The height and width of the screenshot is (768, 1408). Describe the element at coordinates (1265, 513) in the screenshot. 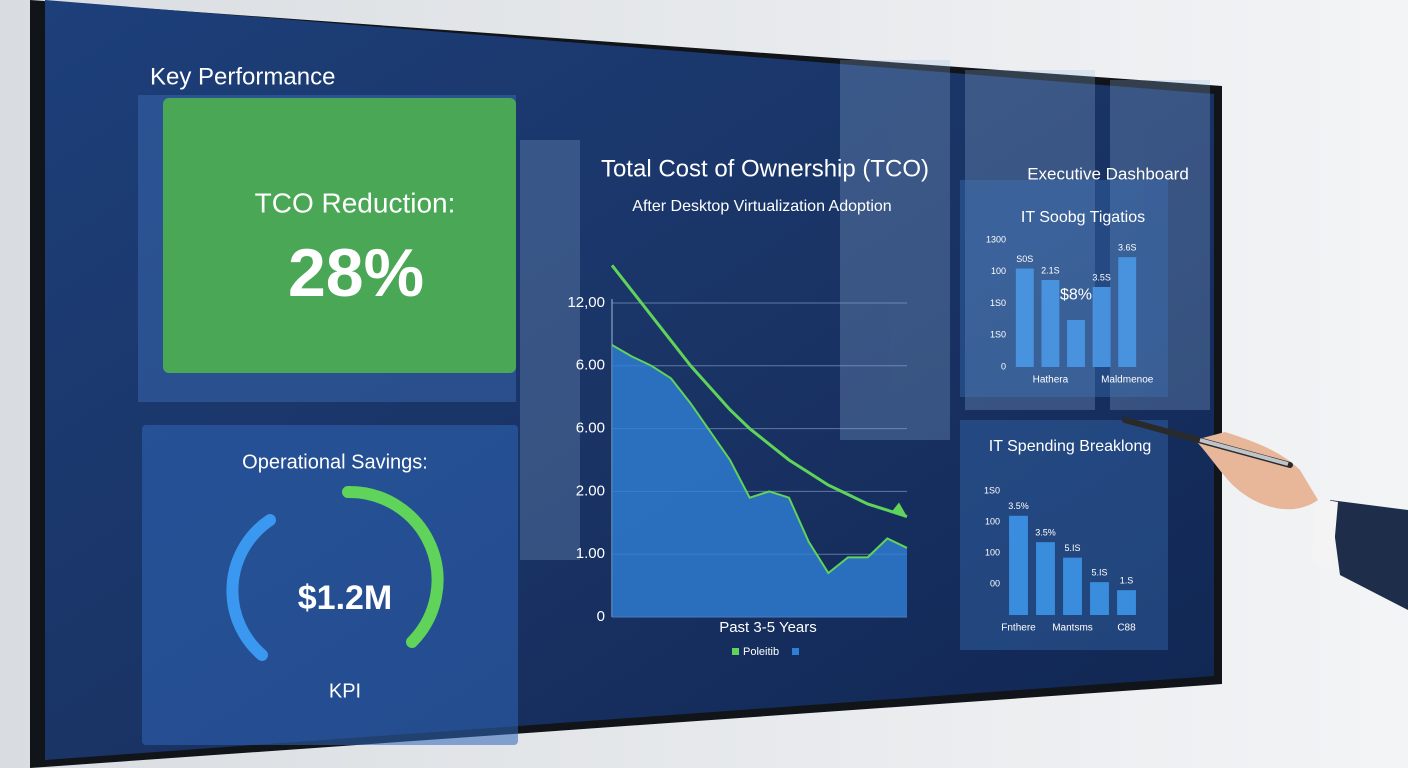

I see `hand` at that location.